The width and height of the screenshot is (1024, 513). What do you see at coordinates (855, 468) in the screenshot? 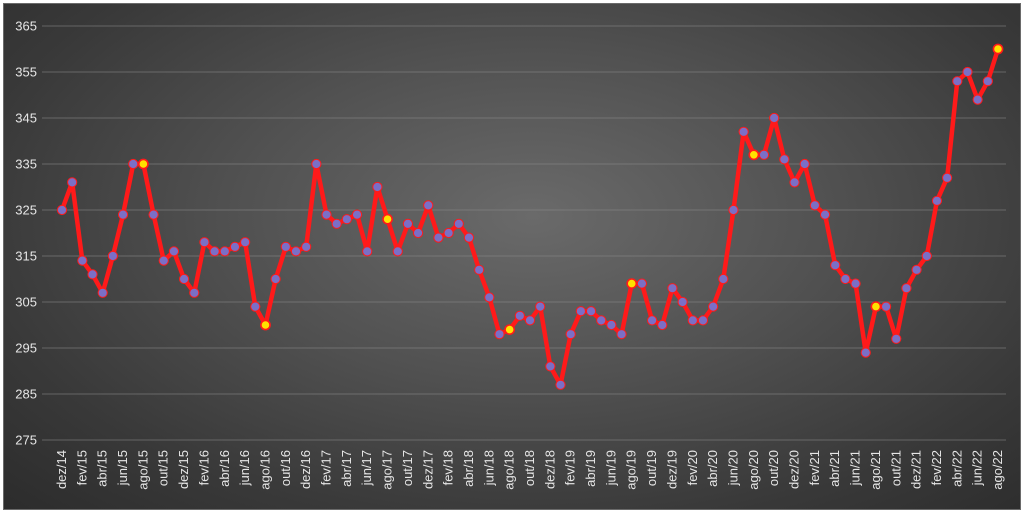
I see `x-tick-label: jun/21` at bounding box center [855, 468].